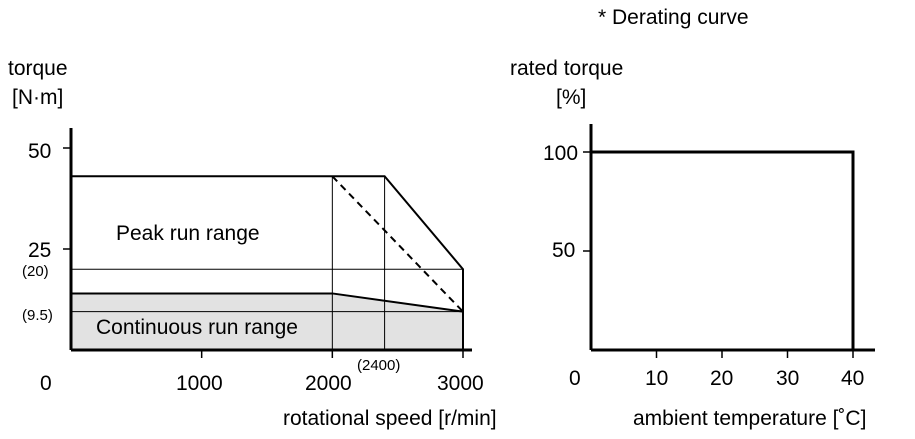 The width and height of the screenshot is (915, 439). What do you see at coordinates (852, 378) in the screenshot?
I see `x-tick-40c: 40` at bounding box center [852, 378].